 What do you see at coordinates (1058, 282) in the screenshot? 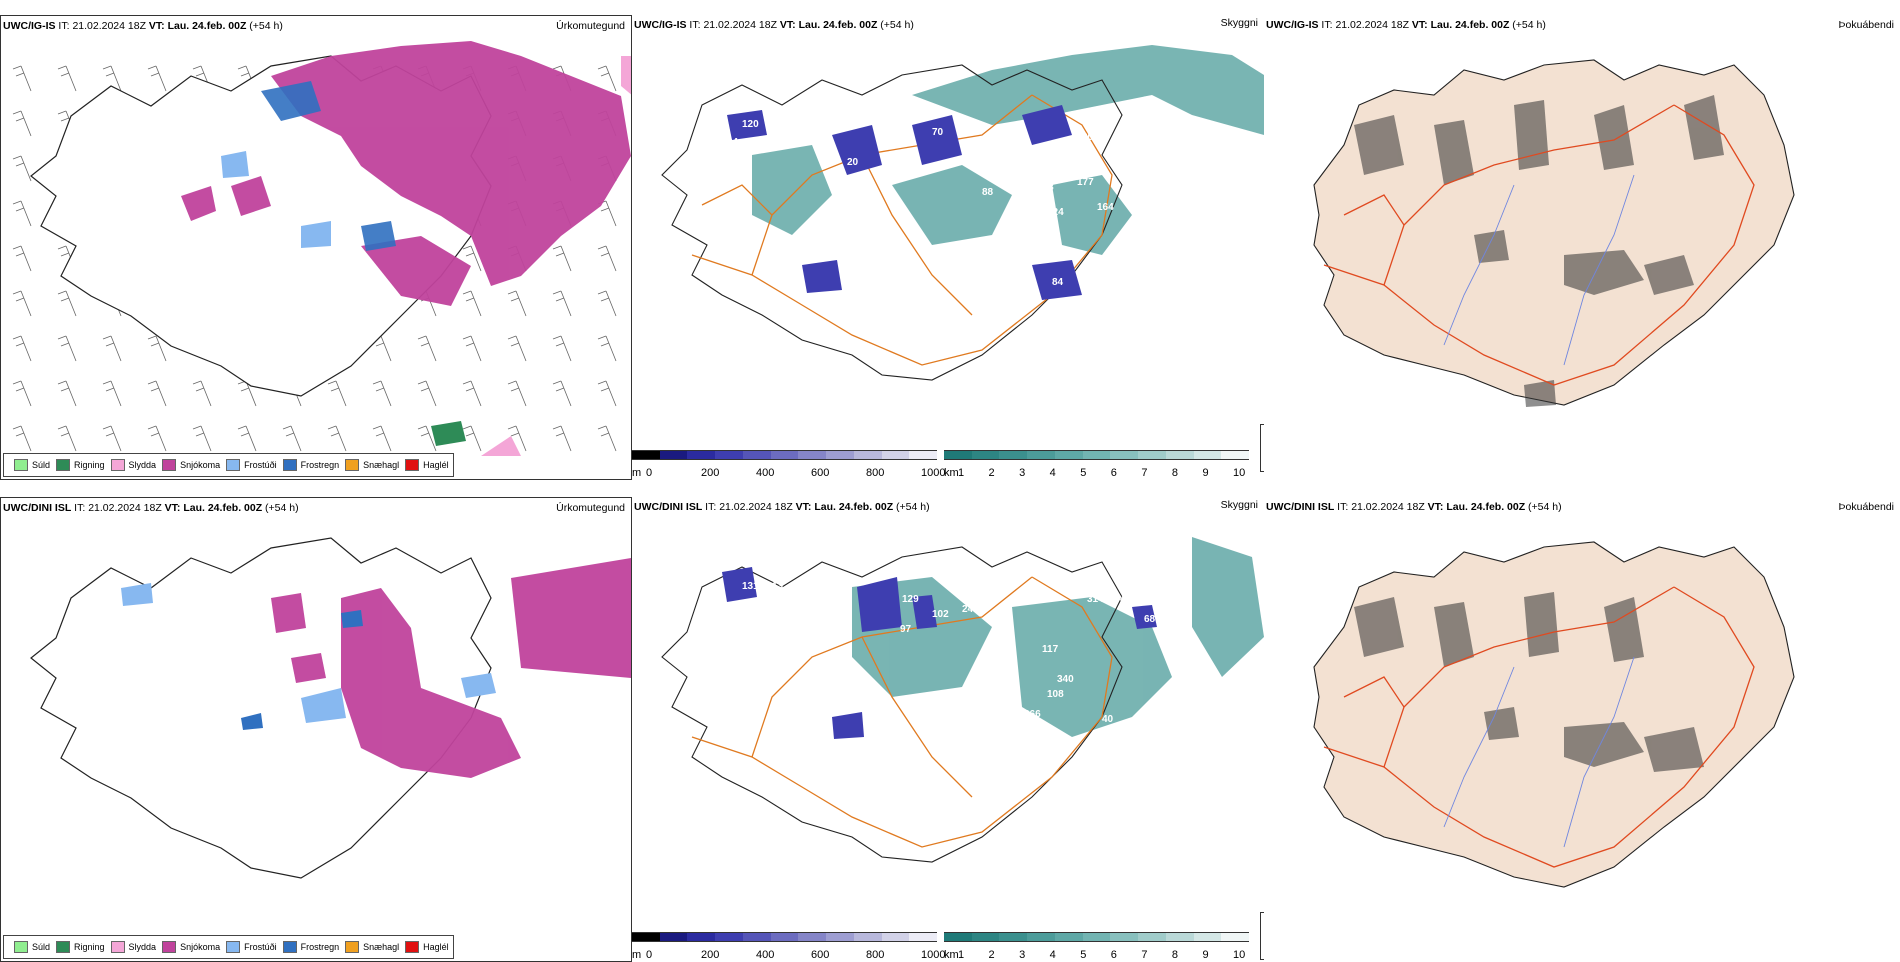
I see `cloudbase-label: 84` at bounding box center [1058, 282].